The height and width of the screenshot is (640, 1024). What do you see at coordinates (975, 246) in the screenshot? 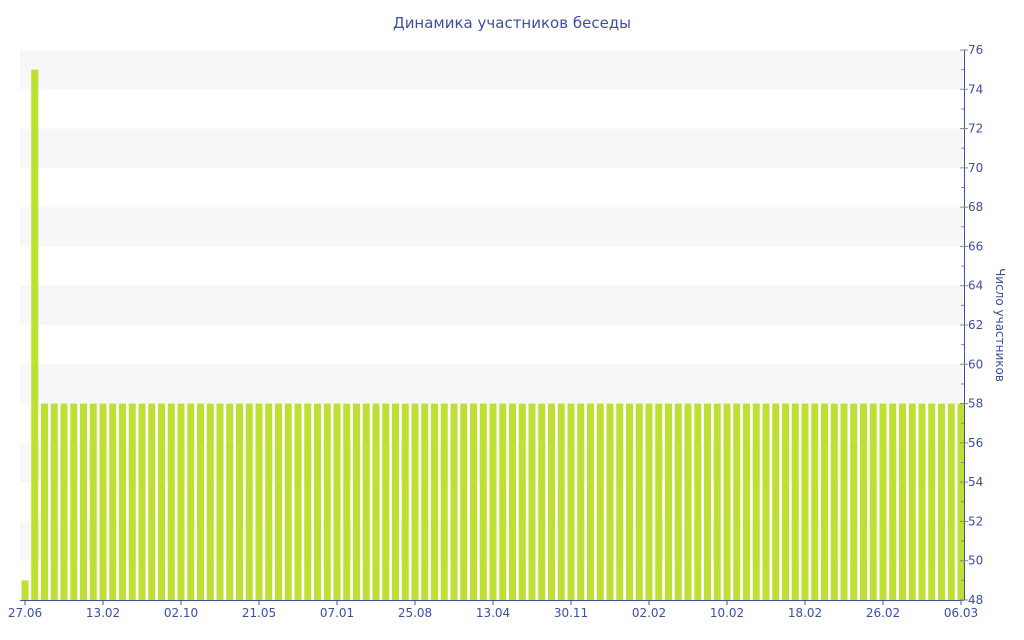
I see `y-tick-label: 66` at bounding box center [975, 246].